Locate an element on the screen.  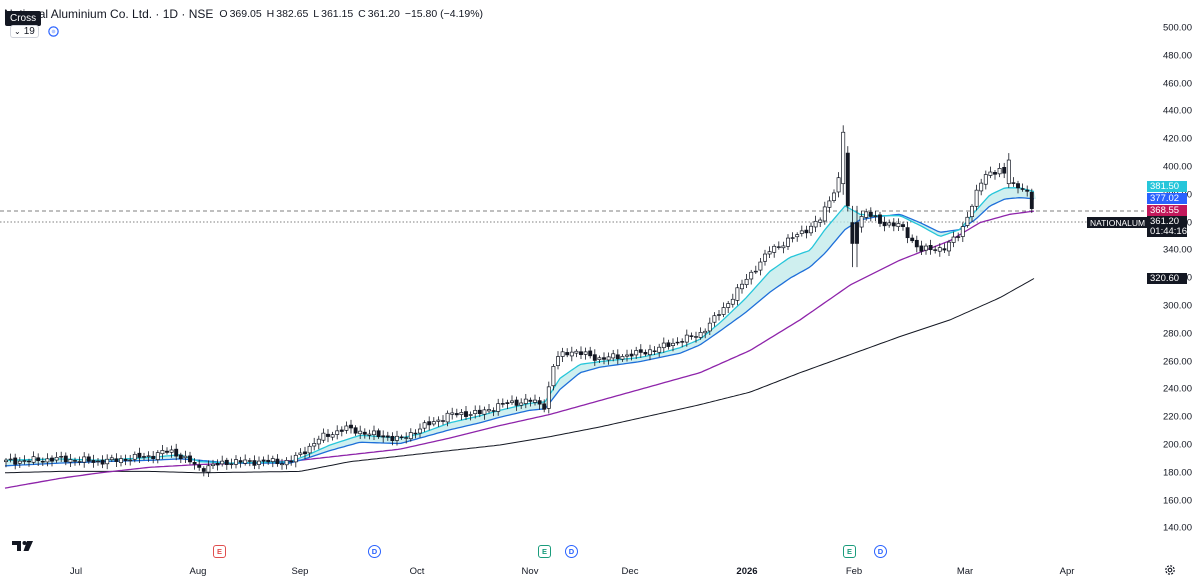
price-tick-label: 500.00 is located at coordinates (1177, 28).